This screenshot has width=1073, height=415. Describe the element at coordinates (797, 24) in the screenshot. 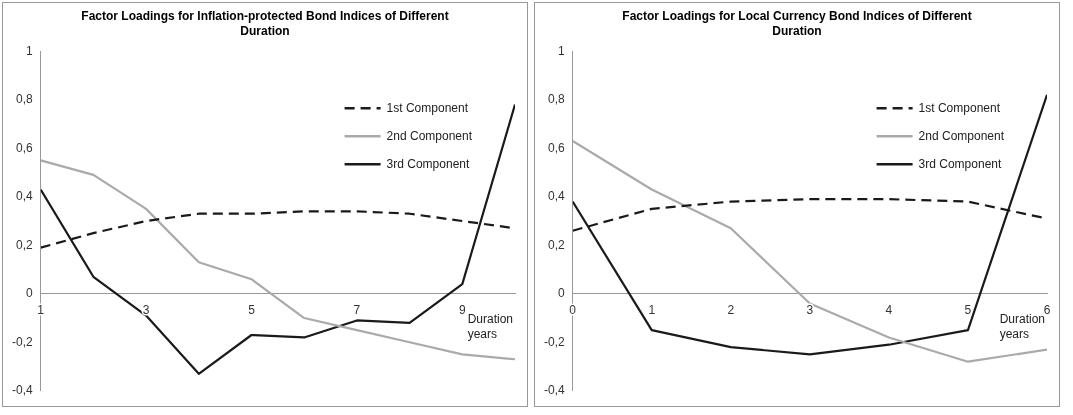

I see `chart-title: Factor Loadings for Local Currency Bond Indices of Different Duration` at that location.